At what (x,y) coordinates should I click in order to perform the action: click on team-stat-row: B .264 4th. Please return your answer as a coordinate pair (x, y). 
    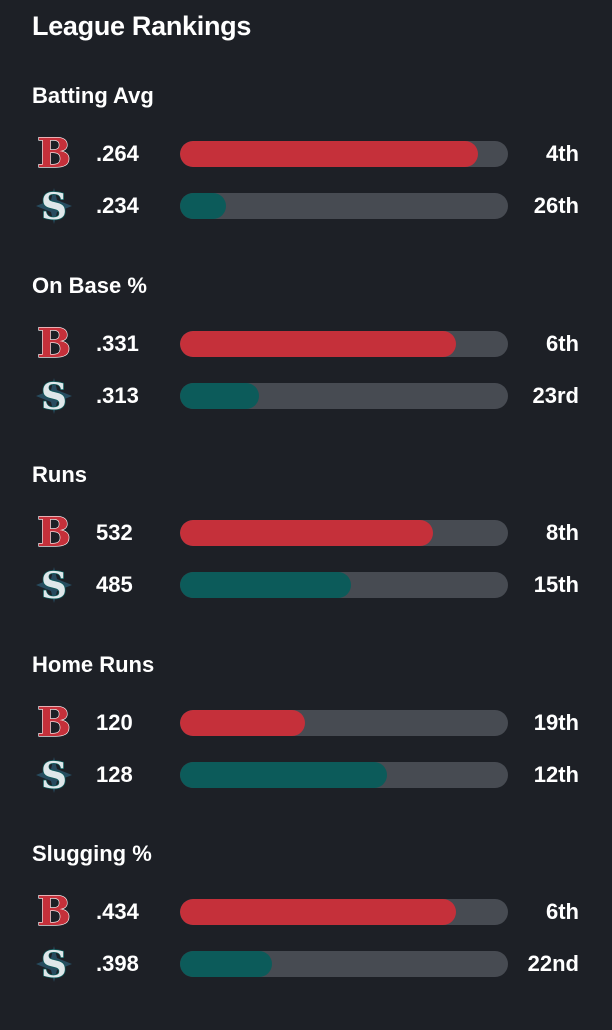
    Looking at the image, I should click on (306, 153).